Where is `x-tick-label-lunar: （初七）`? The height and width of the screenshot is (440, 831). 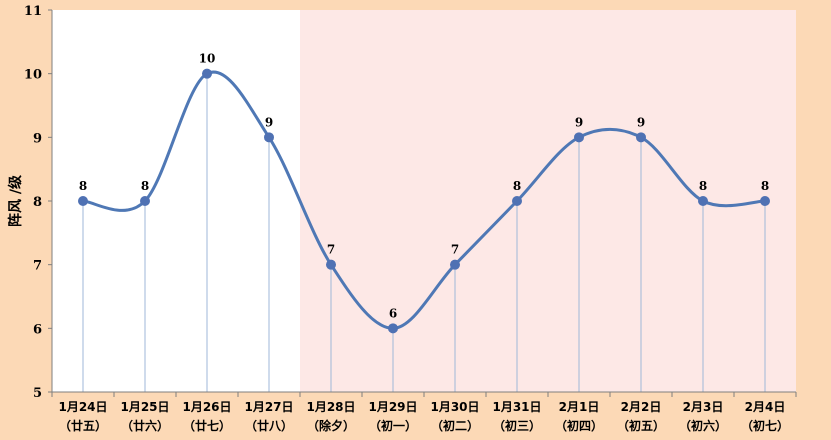
x-tick-label-lunar: （初七） is located at coordinates (765, 425).